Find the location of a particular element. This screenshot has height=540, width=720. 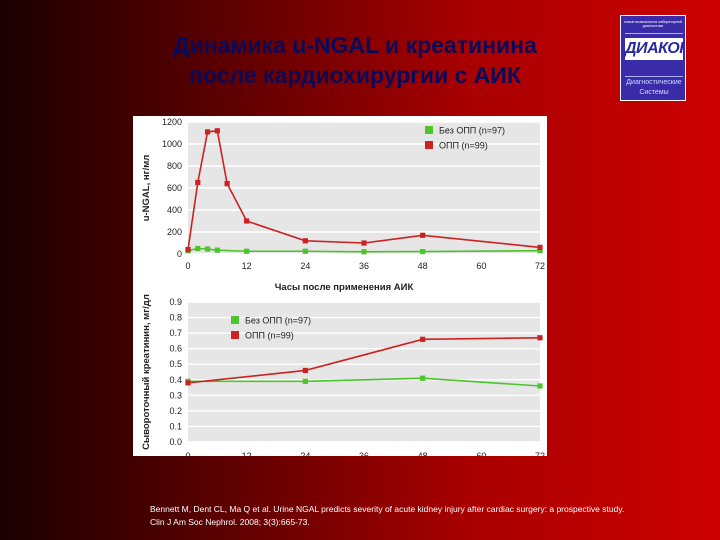

y-tick-label: 0.9 is located at coordinates (175, 302).